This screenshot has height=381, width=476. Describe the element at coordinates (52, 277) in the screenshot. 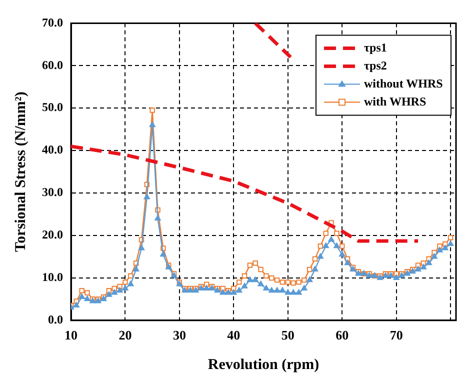

I see `y-tick-label: 10.0` at that location.